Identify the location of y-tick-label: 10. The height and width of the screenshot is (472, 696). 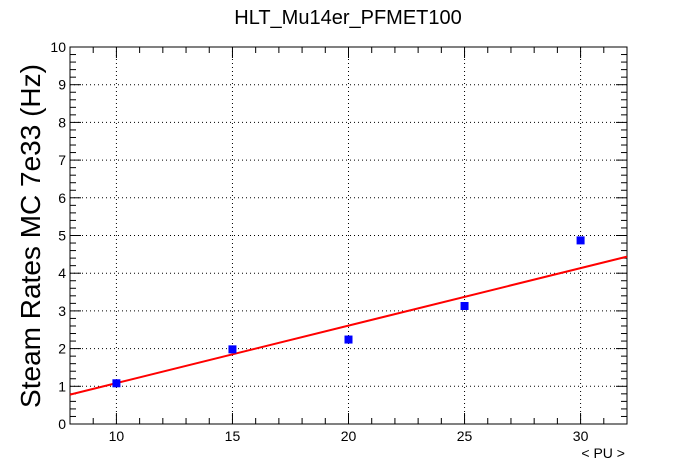
(58, 47).